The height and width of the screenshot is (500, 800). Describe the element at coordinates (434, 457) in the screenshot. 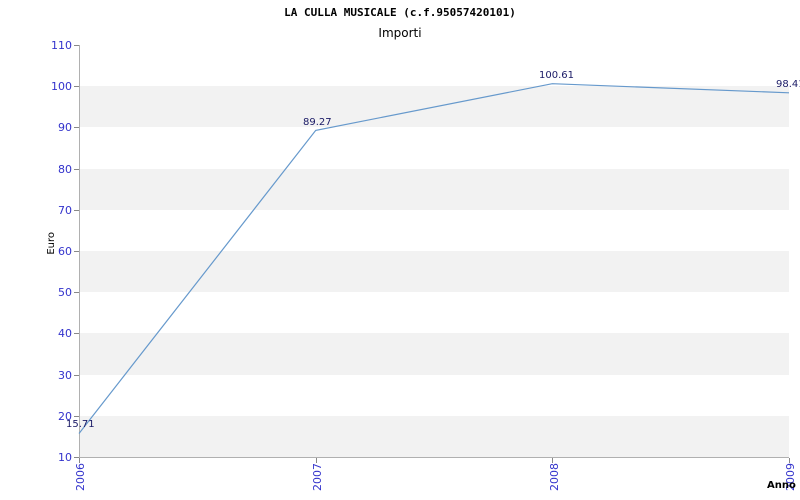

I see `x-axis-line` at that location.